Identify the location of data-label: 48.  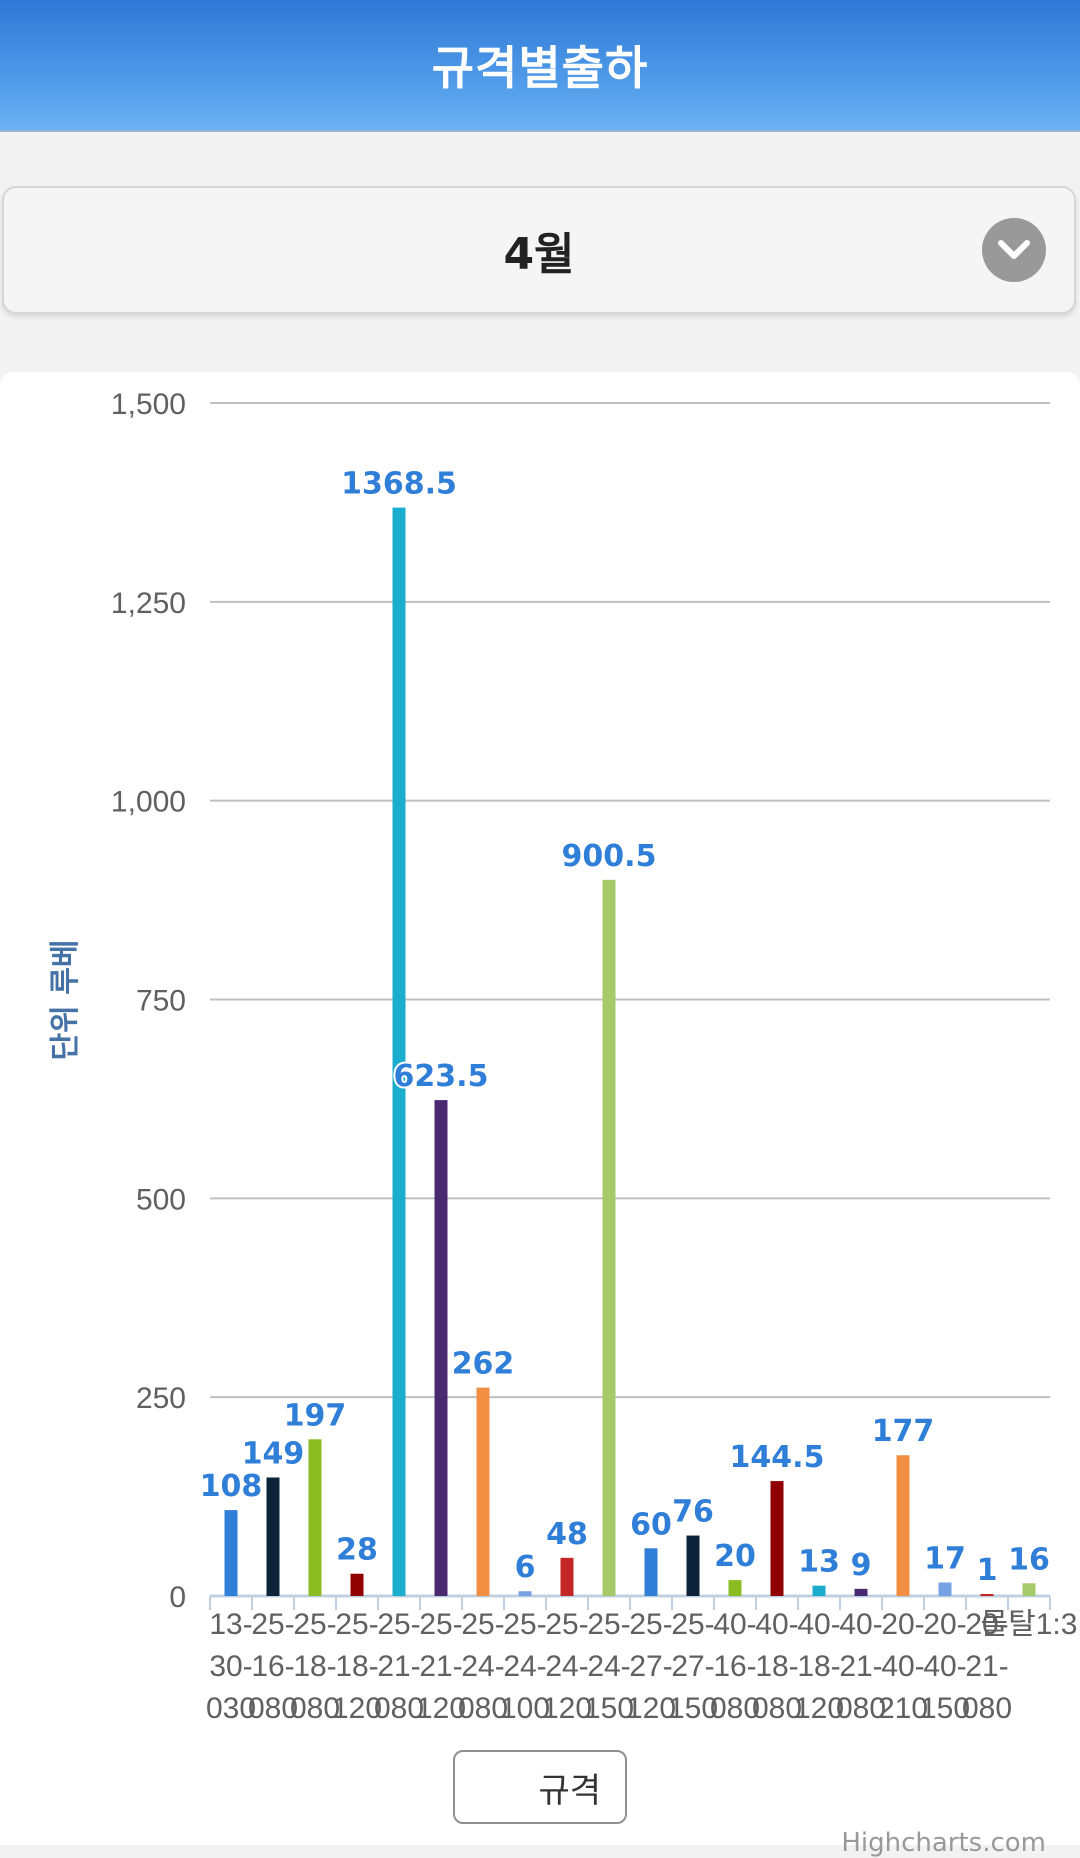
(567, 1534).